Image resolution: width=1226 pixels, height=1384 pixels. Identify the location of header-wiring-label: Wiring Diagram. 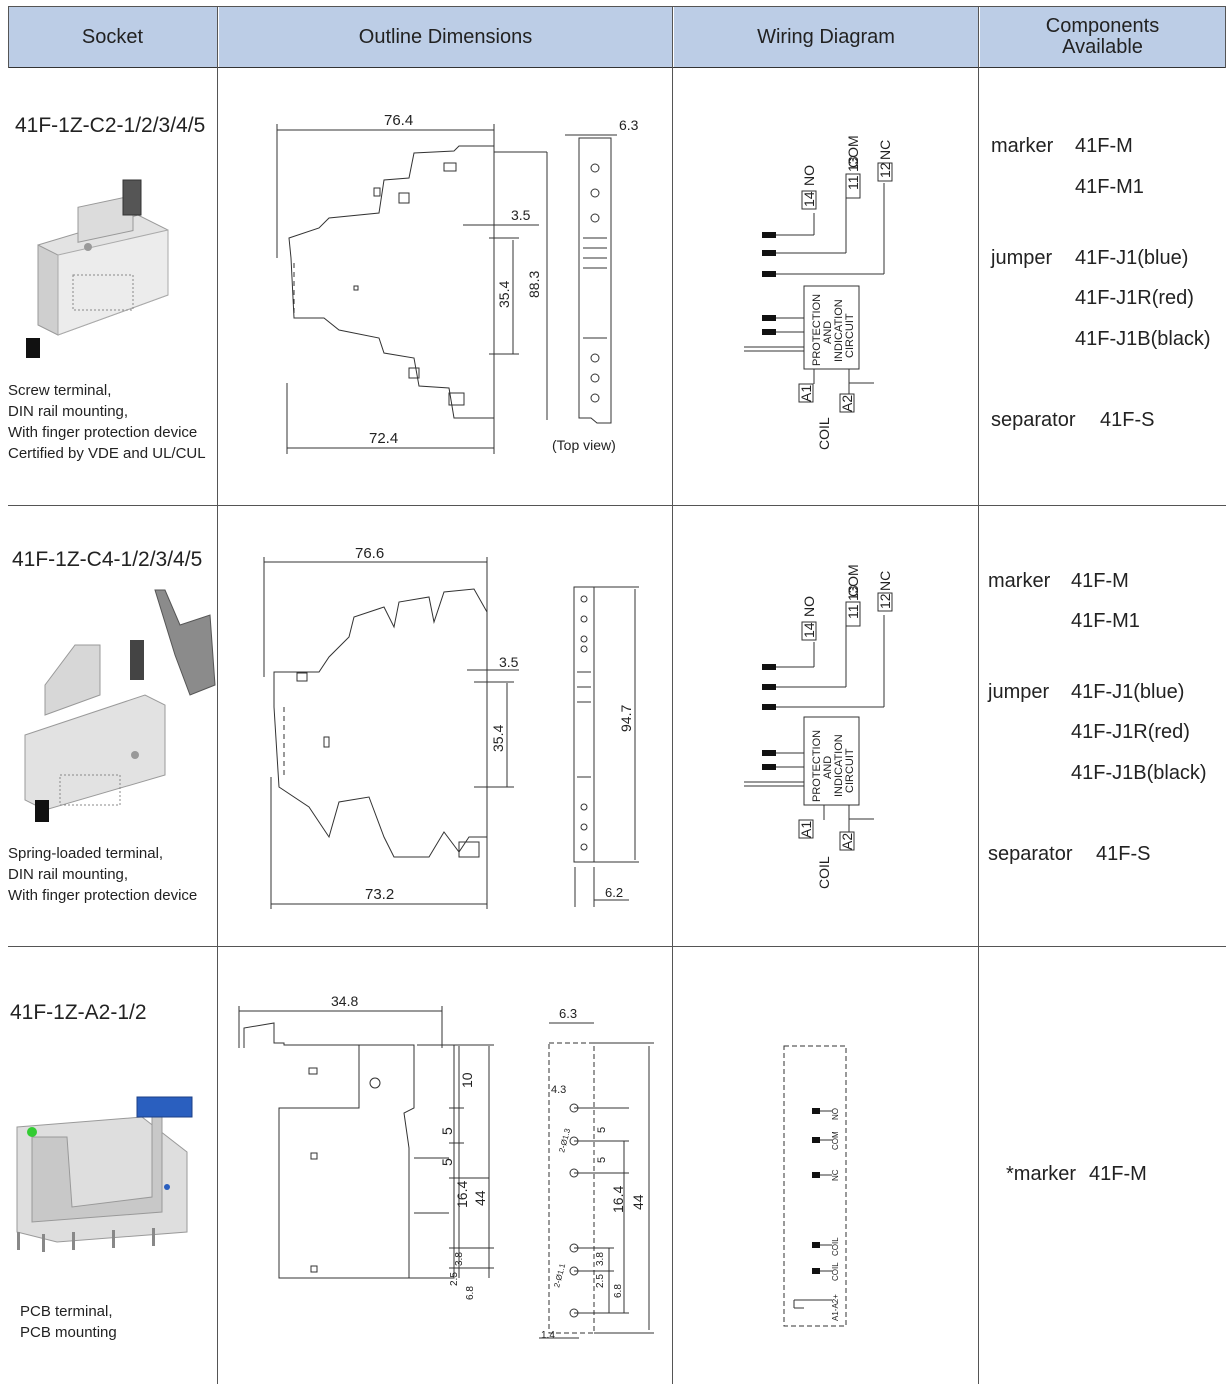
(826, 36).